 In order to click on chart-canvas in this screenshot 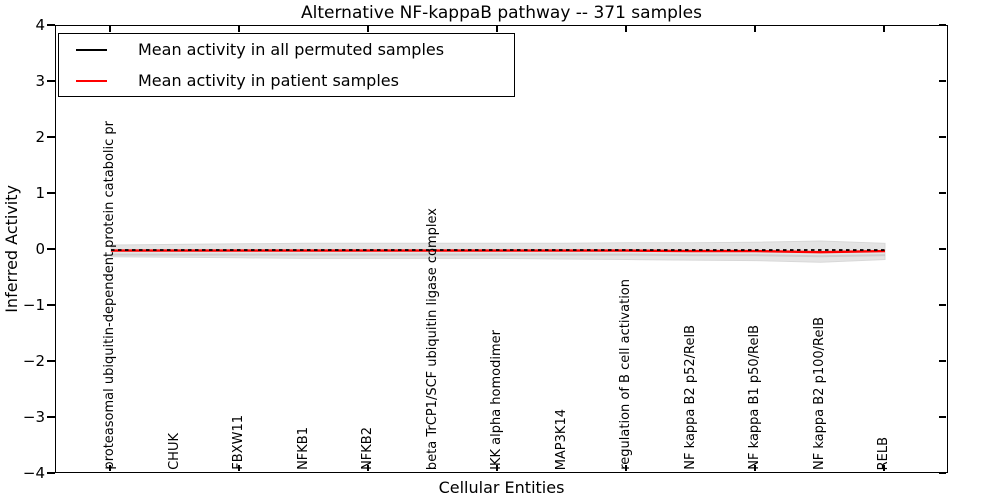, I will do `click(498, 251)`.